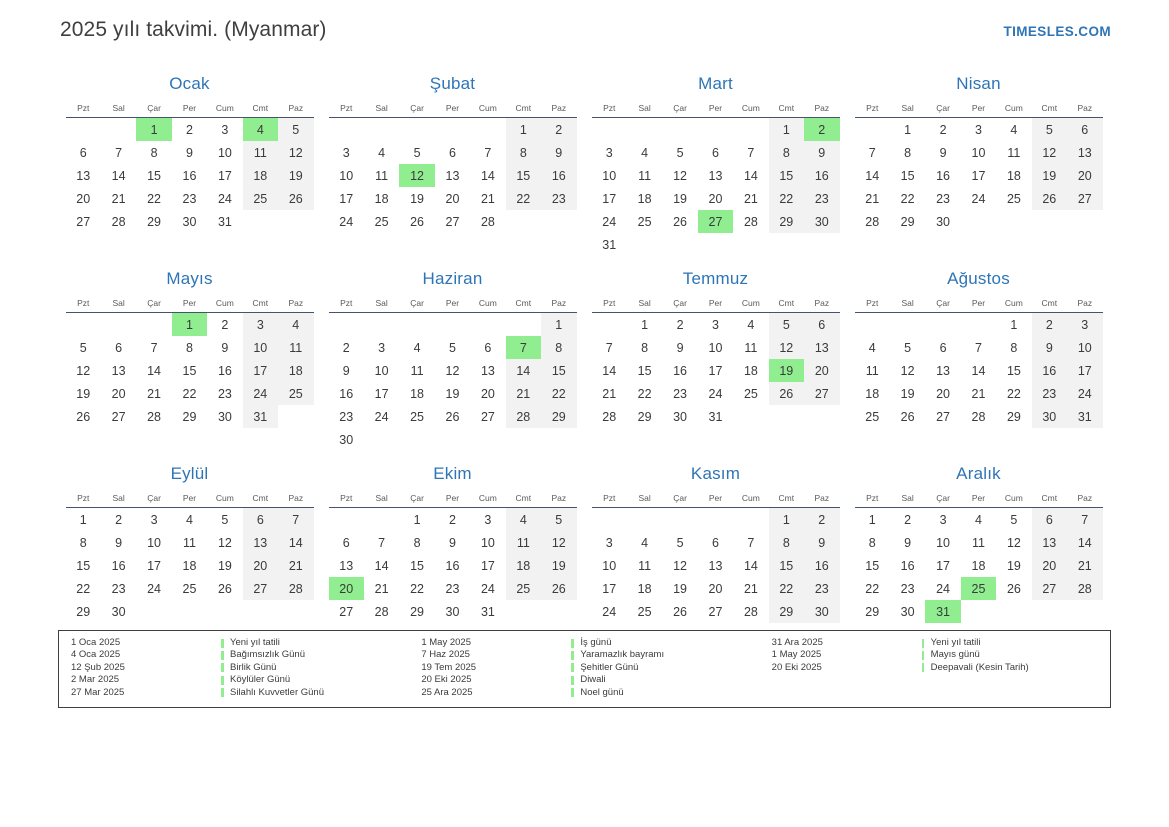  What do you see at coordinates (260, 129) in the screenshot?
I see `day-cell-holiday: 4` at bounding box center [260, 129].